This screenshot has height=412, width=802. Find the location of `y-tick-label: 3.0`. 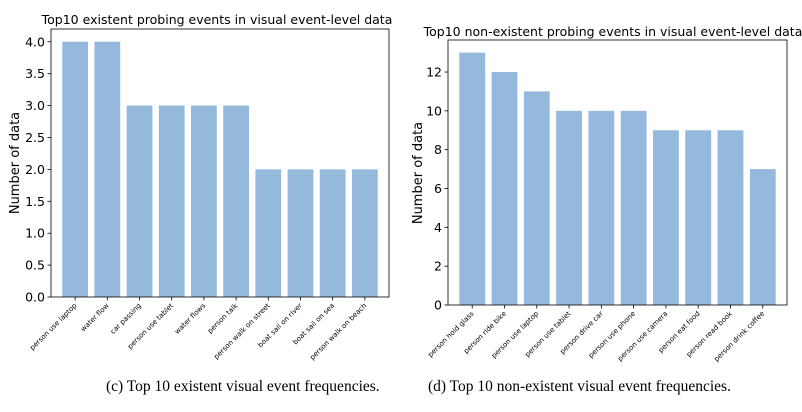

y-tick-label: 3.0 is located at coordinates (35, 105).